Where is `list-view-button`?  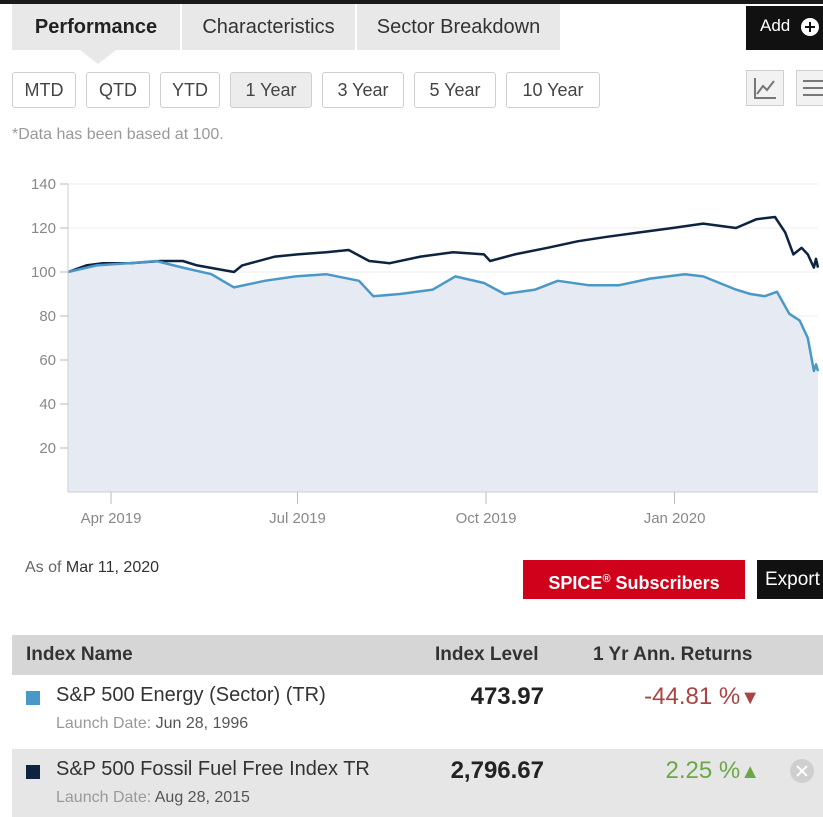
list-view-button is located at coordinates (809, 88).